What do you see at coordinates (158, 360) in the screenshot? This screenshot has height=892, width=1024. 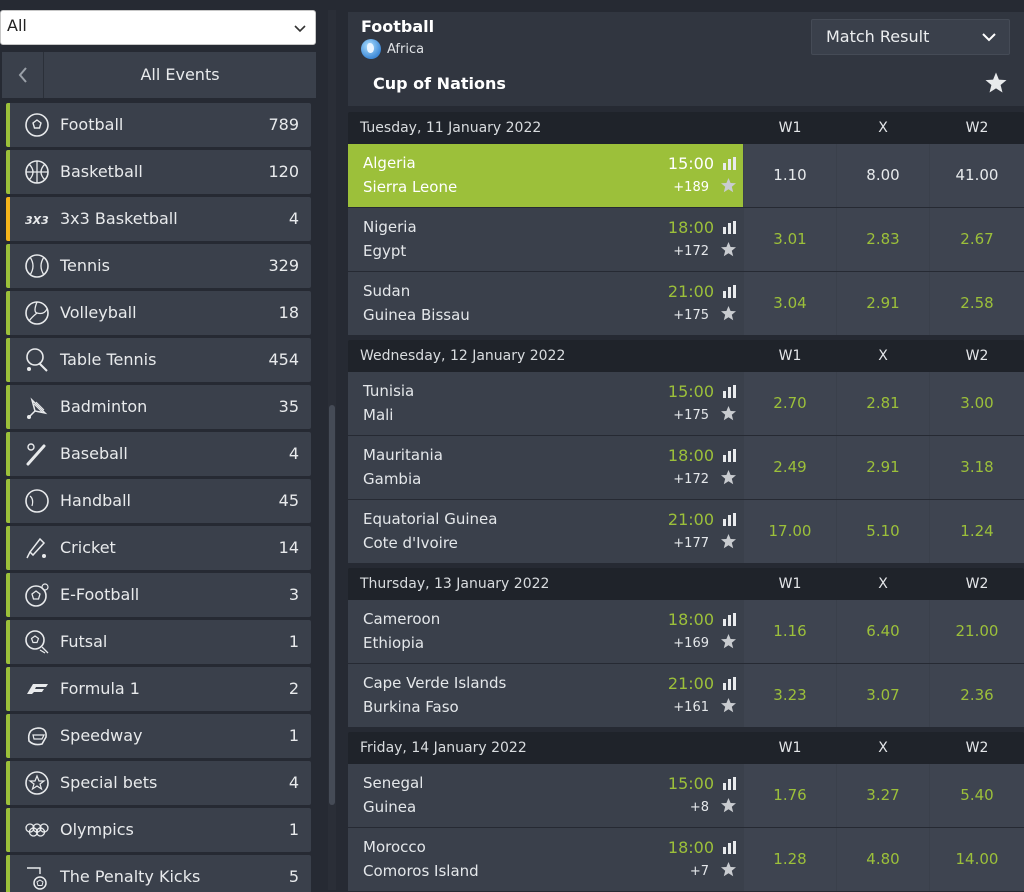 I see `sidebar-item-table-tennis: Table Tennis 454` at bounding box center [158, 360].